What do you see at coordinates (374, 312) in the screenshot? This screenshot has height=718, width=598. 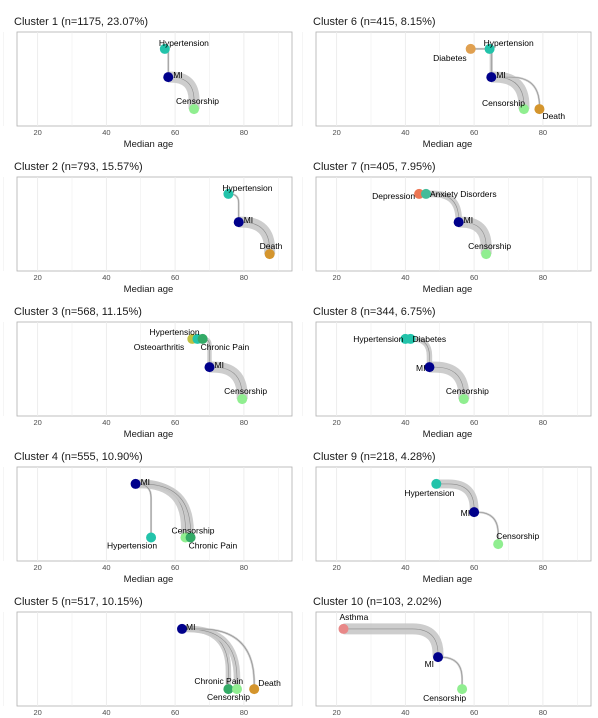 I see `panel-title: Cluster 8 (n=344, 6.75%)` at bounding box center [374, 312].